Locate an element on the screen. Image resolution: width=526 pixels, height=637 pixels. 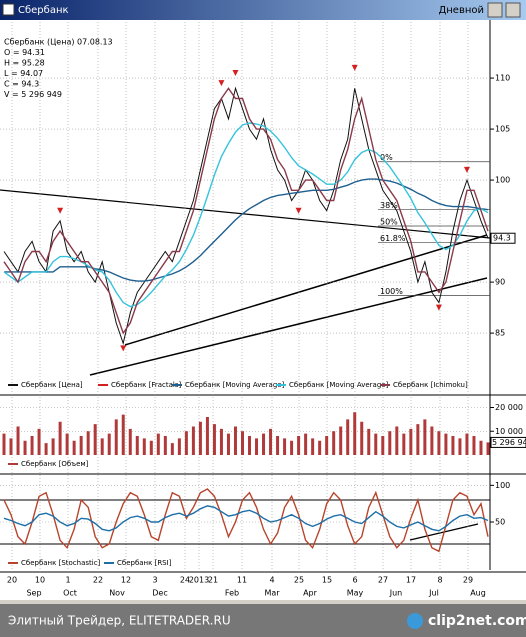
last-value-box is located at coordinates (508, 442).